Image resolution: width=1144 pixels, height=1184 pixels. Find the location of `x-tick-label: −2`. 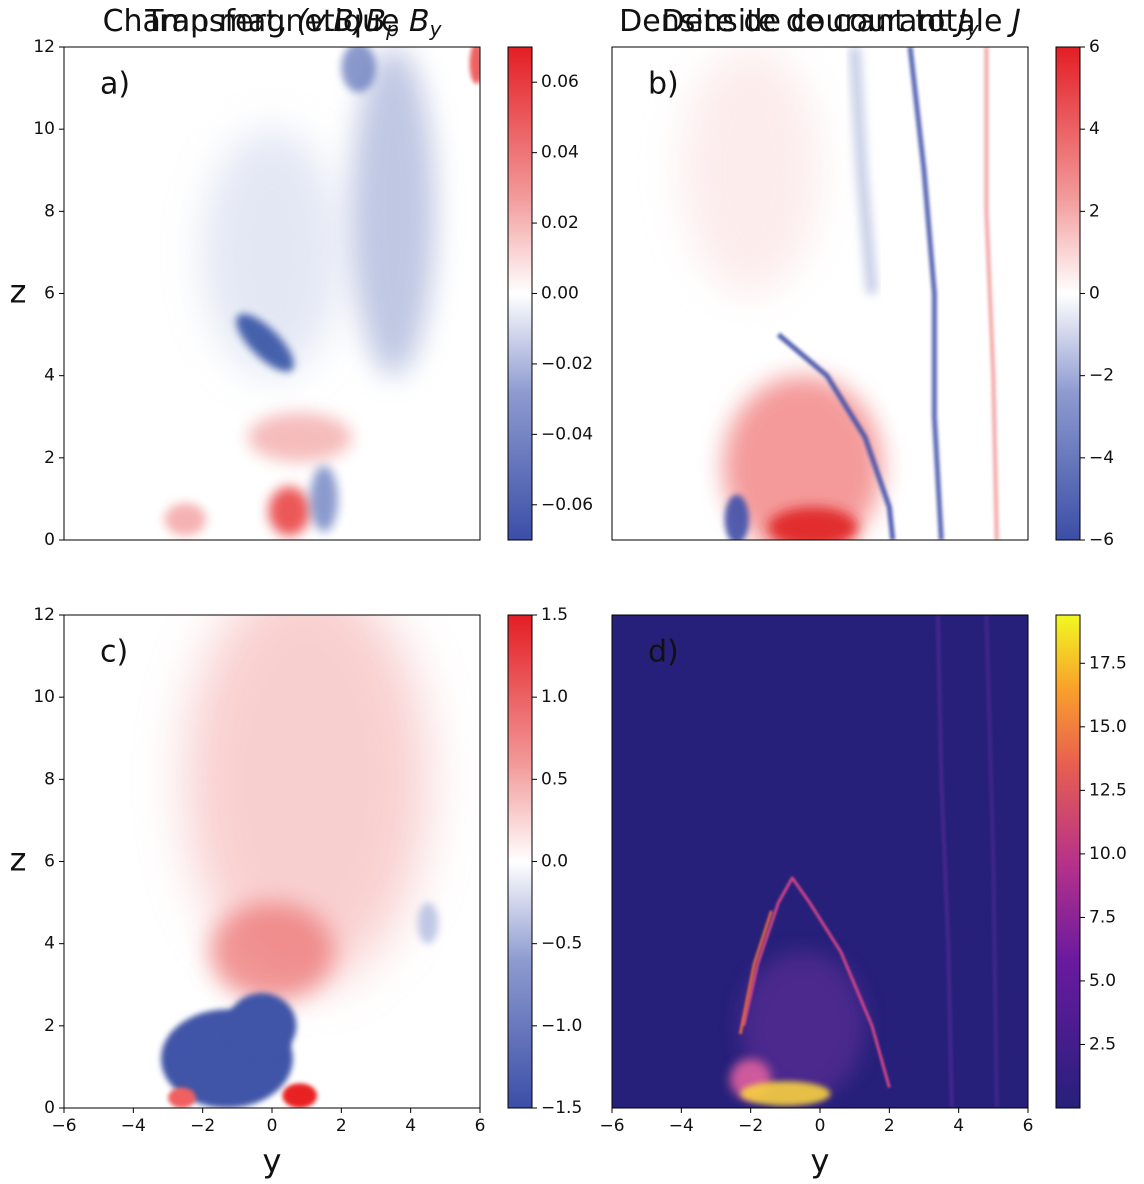

x-tick-label: −2 is located at coordinates (202, 1126).